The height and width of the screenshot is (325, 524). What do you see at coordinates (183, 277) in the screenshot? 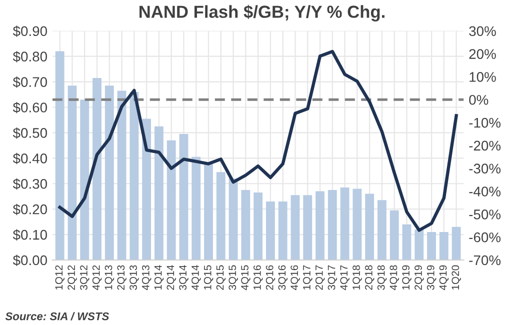
I see `x-tick-label: 3Q14` at bounding box center [183, 277].